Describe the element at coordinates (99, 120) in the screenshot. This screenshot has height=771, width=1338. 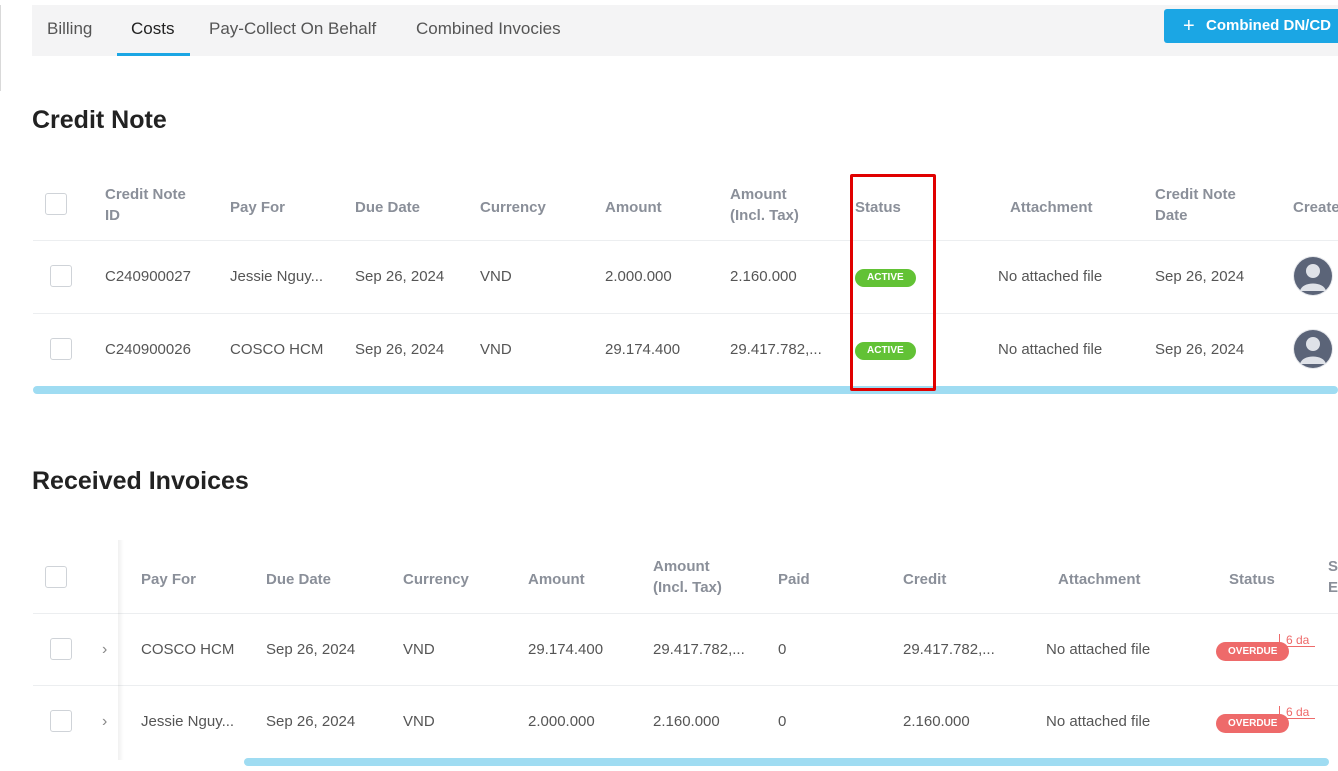
I see `credit-note-title: Credit Note` at that location.